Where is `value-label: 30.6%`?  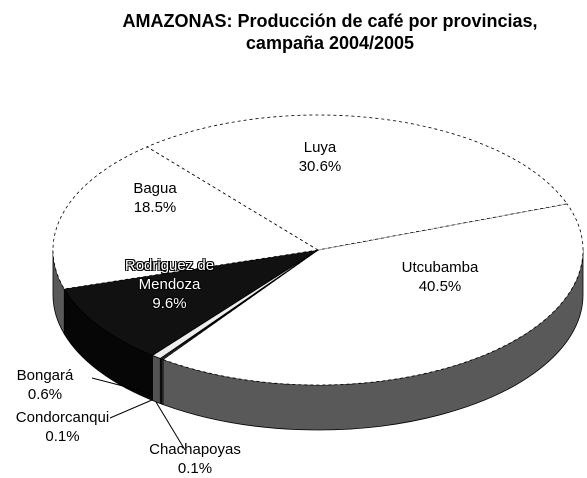 value-label: 30.6% is located at coordinates (320, 166).